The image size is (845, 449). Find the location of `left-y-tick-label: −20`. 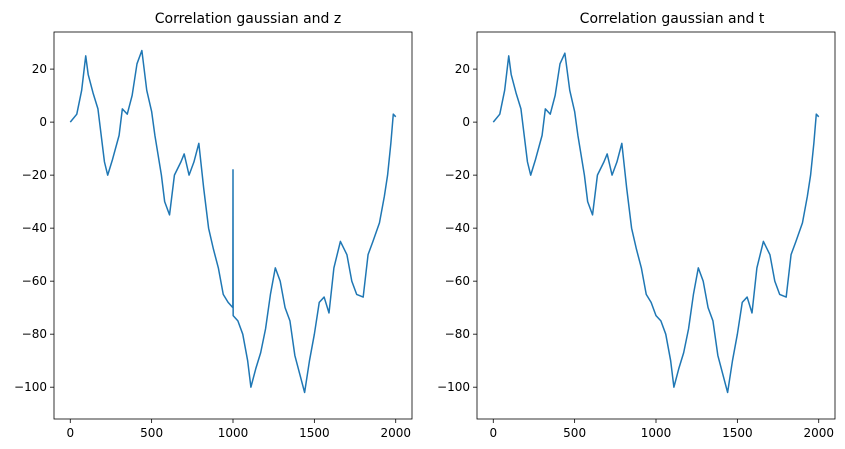

left-y-tick-label: −20 is located at coordinates (34, 175).